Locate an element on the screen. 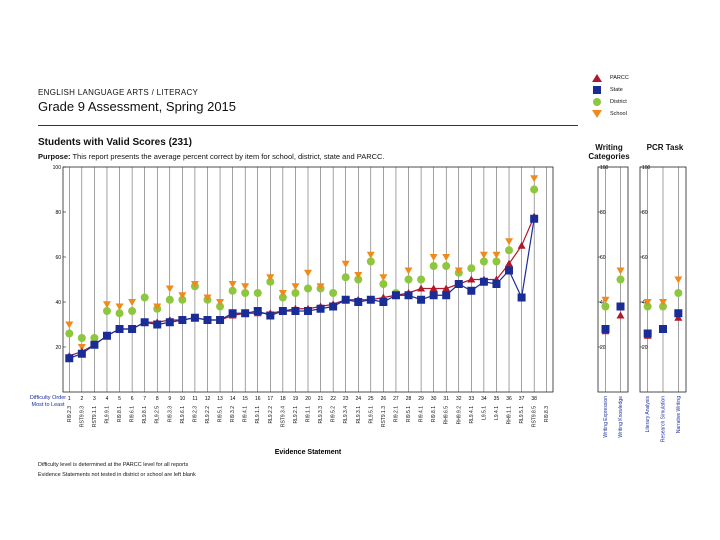 Image resolution: width=720 pixels, height=540 pixels. x-category-label: RL9.9.1 is located at coordinates (107, 415).